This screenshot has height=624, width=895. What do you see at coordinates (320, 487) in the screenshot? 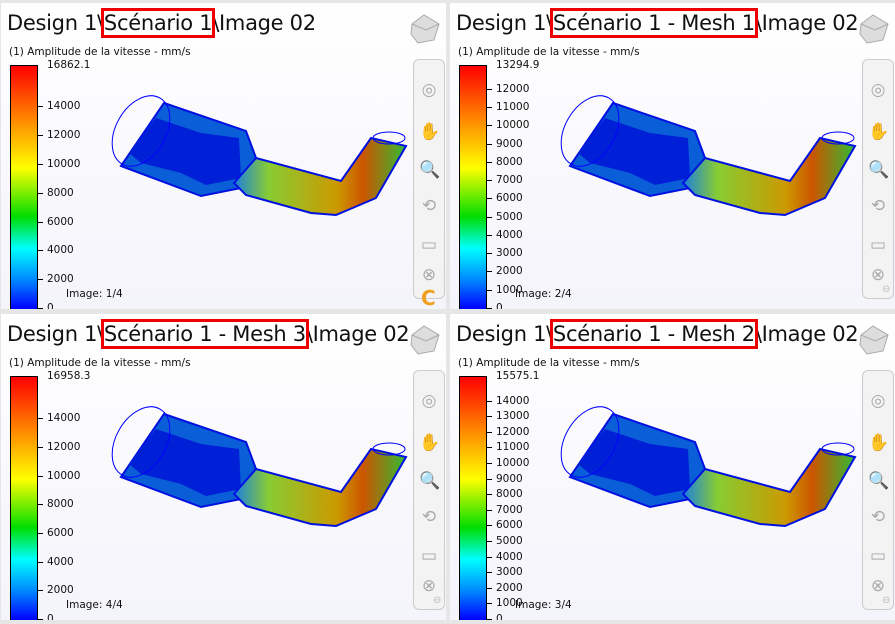
I see `outlet-pipe` at bounding box center [320, 487].